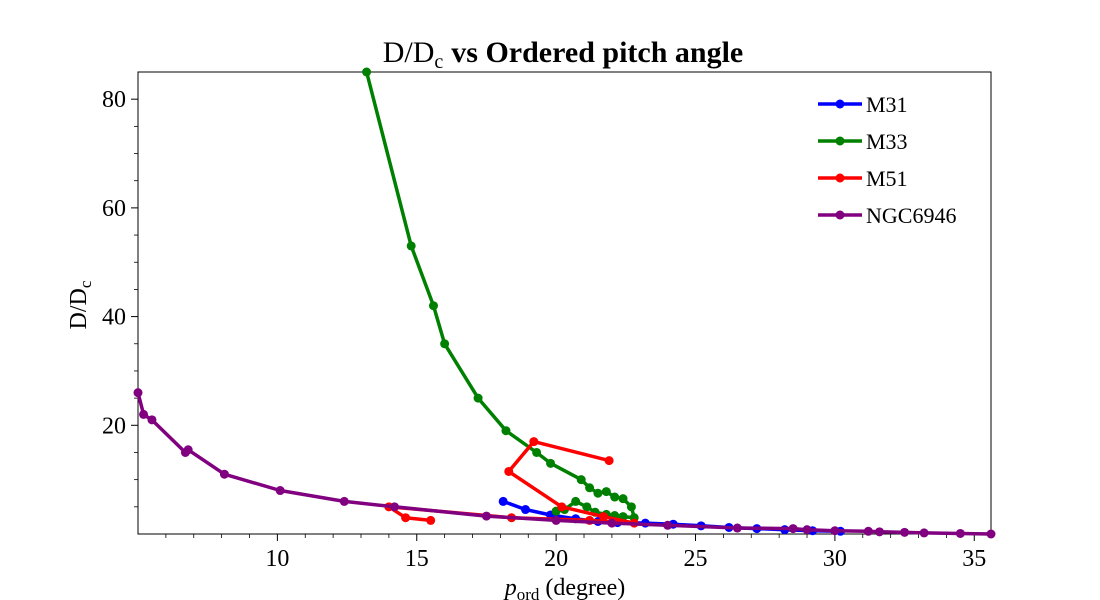  Describe the element at coordinates (277, 559) in the screenshot. I see `x-tick-label: 10` at that location.